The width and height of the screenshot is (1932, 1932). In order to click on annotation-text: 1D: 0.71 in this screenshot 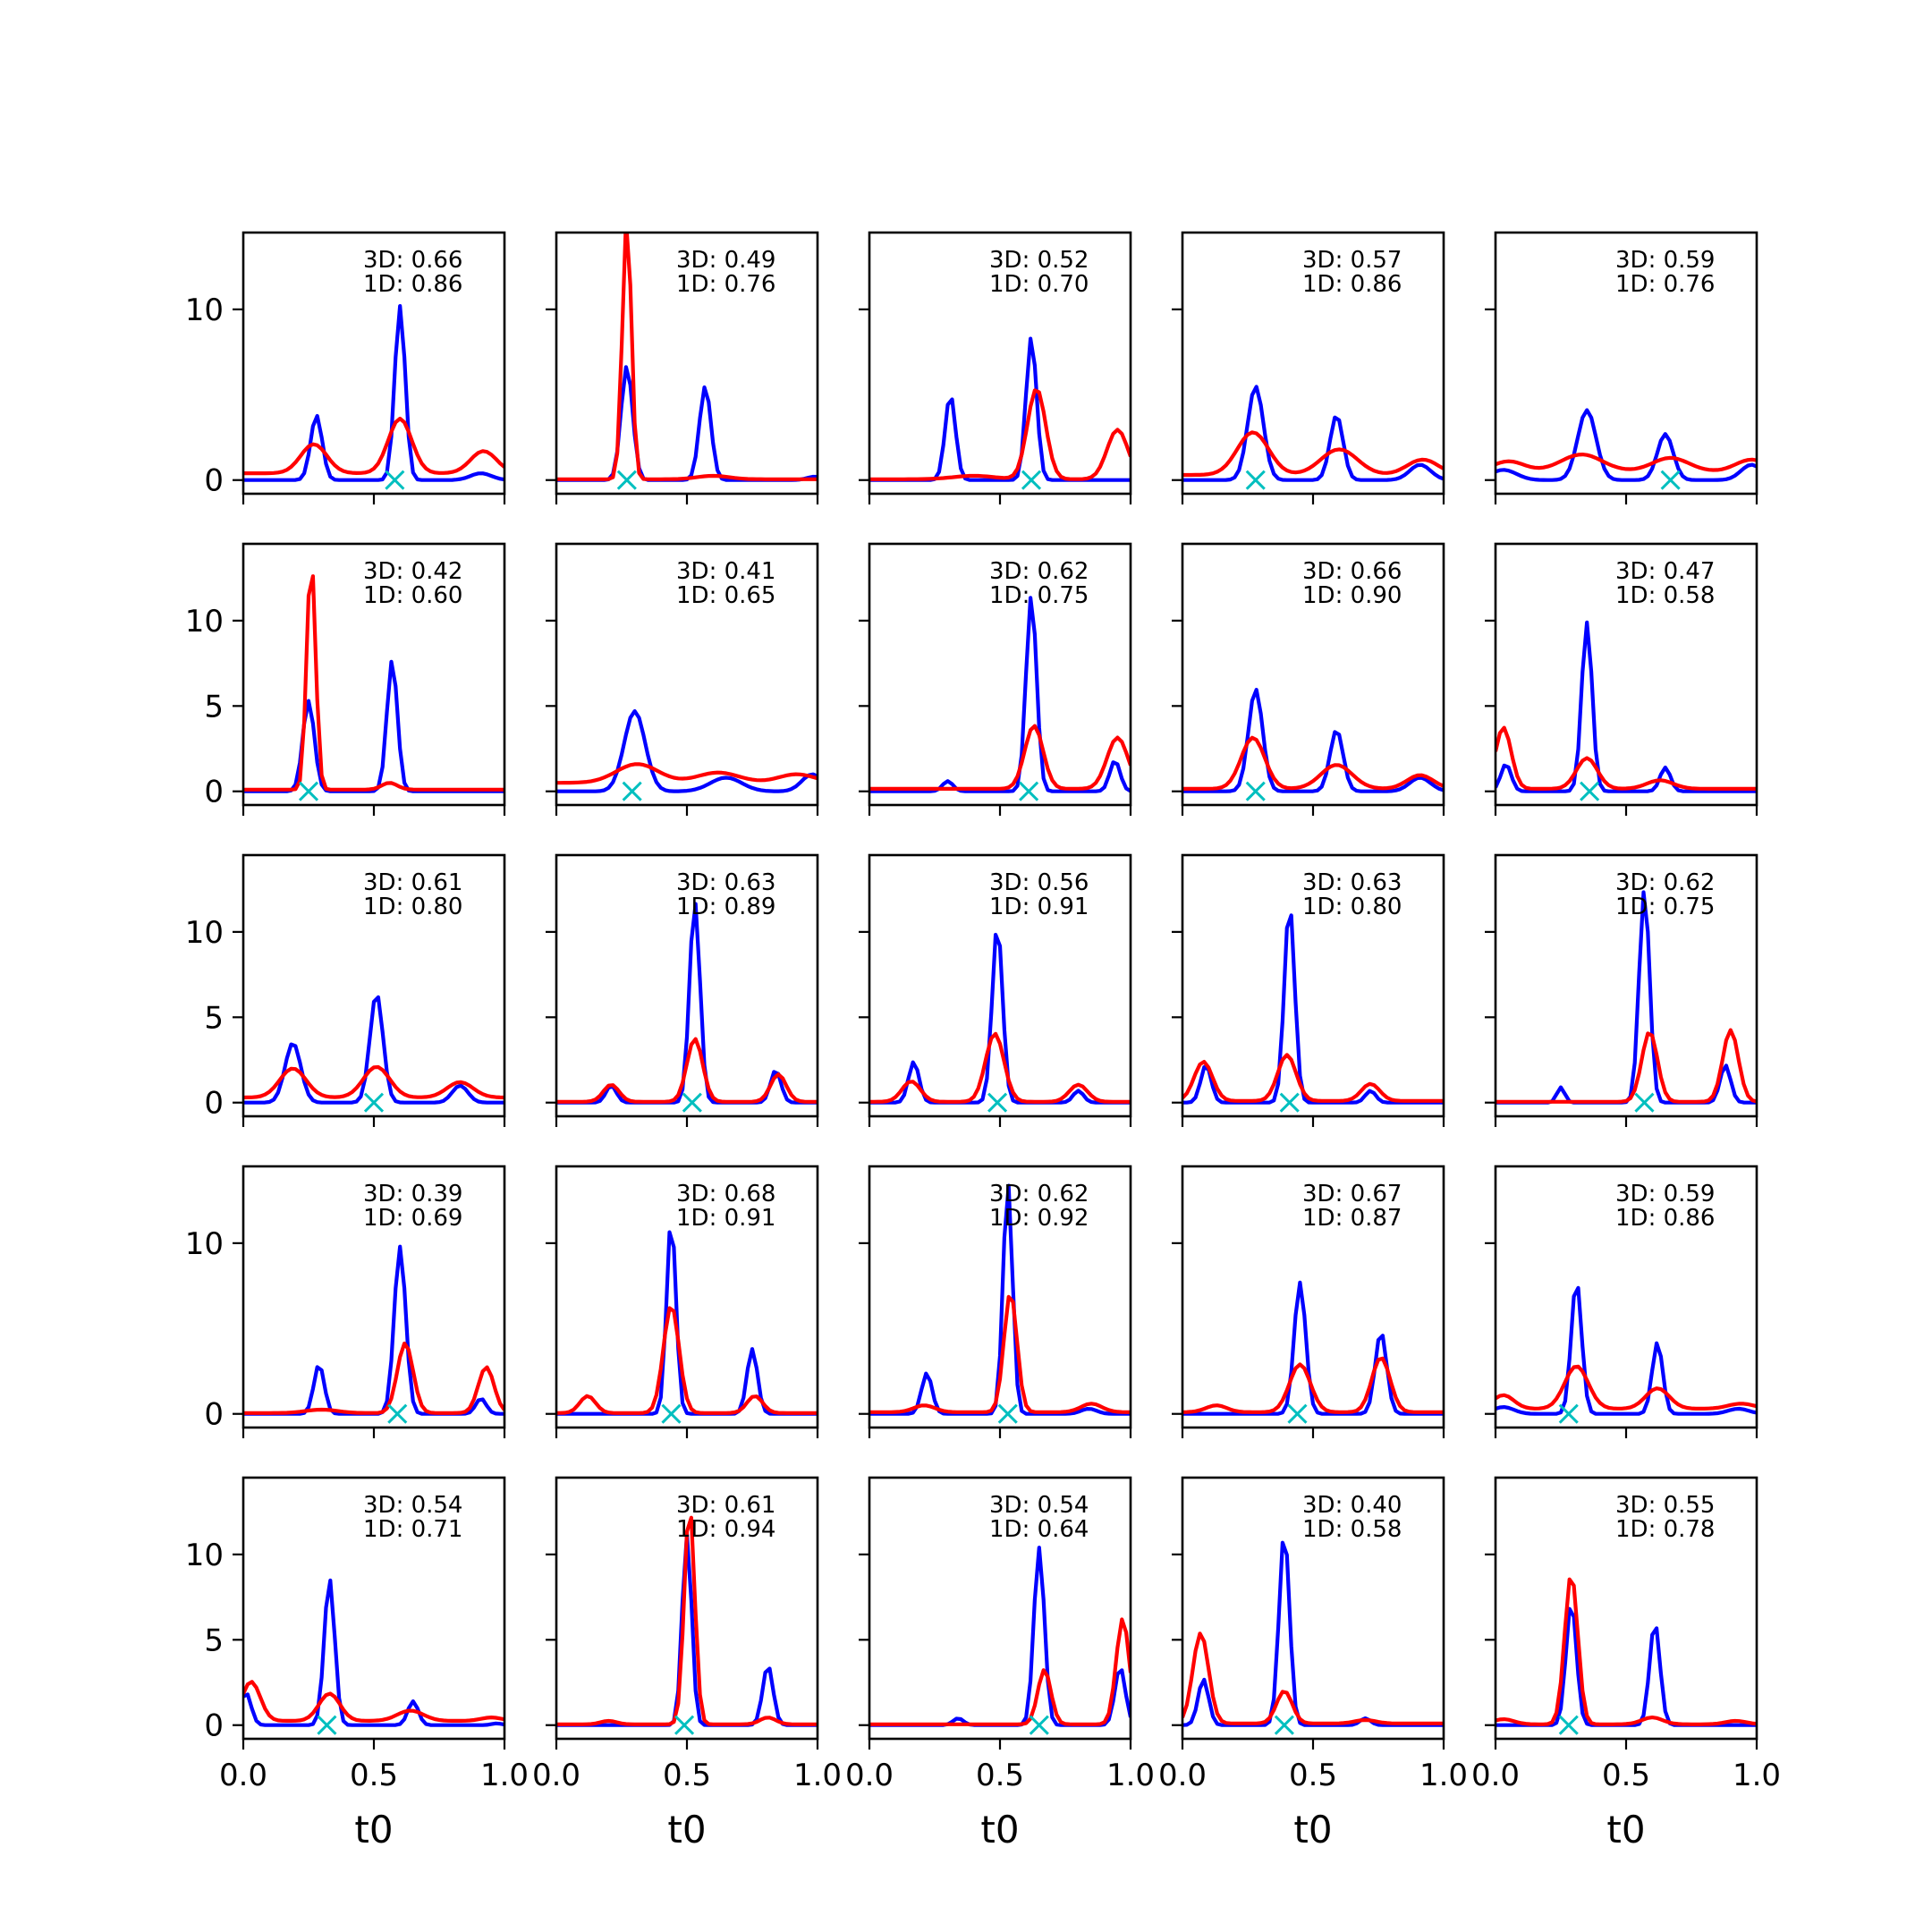, I will do `click(412, 1529)`.